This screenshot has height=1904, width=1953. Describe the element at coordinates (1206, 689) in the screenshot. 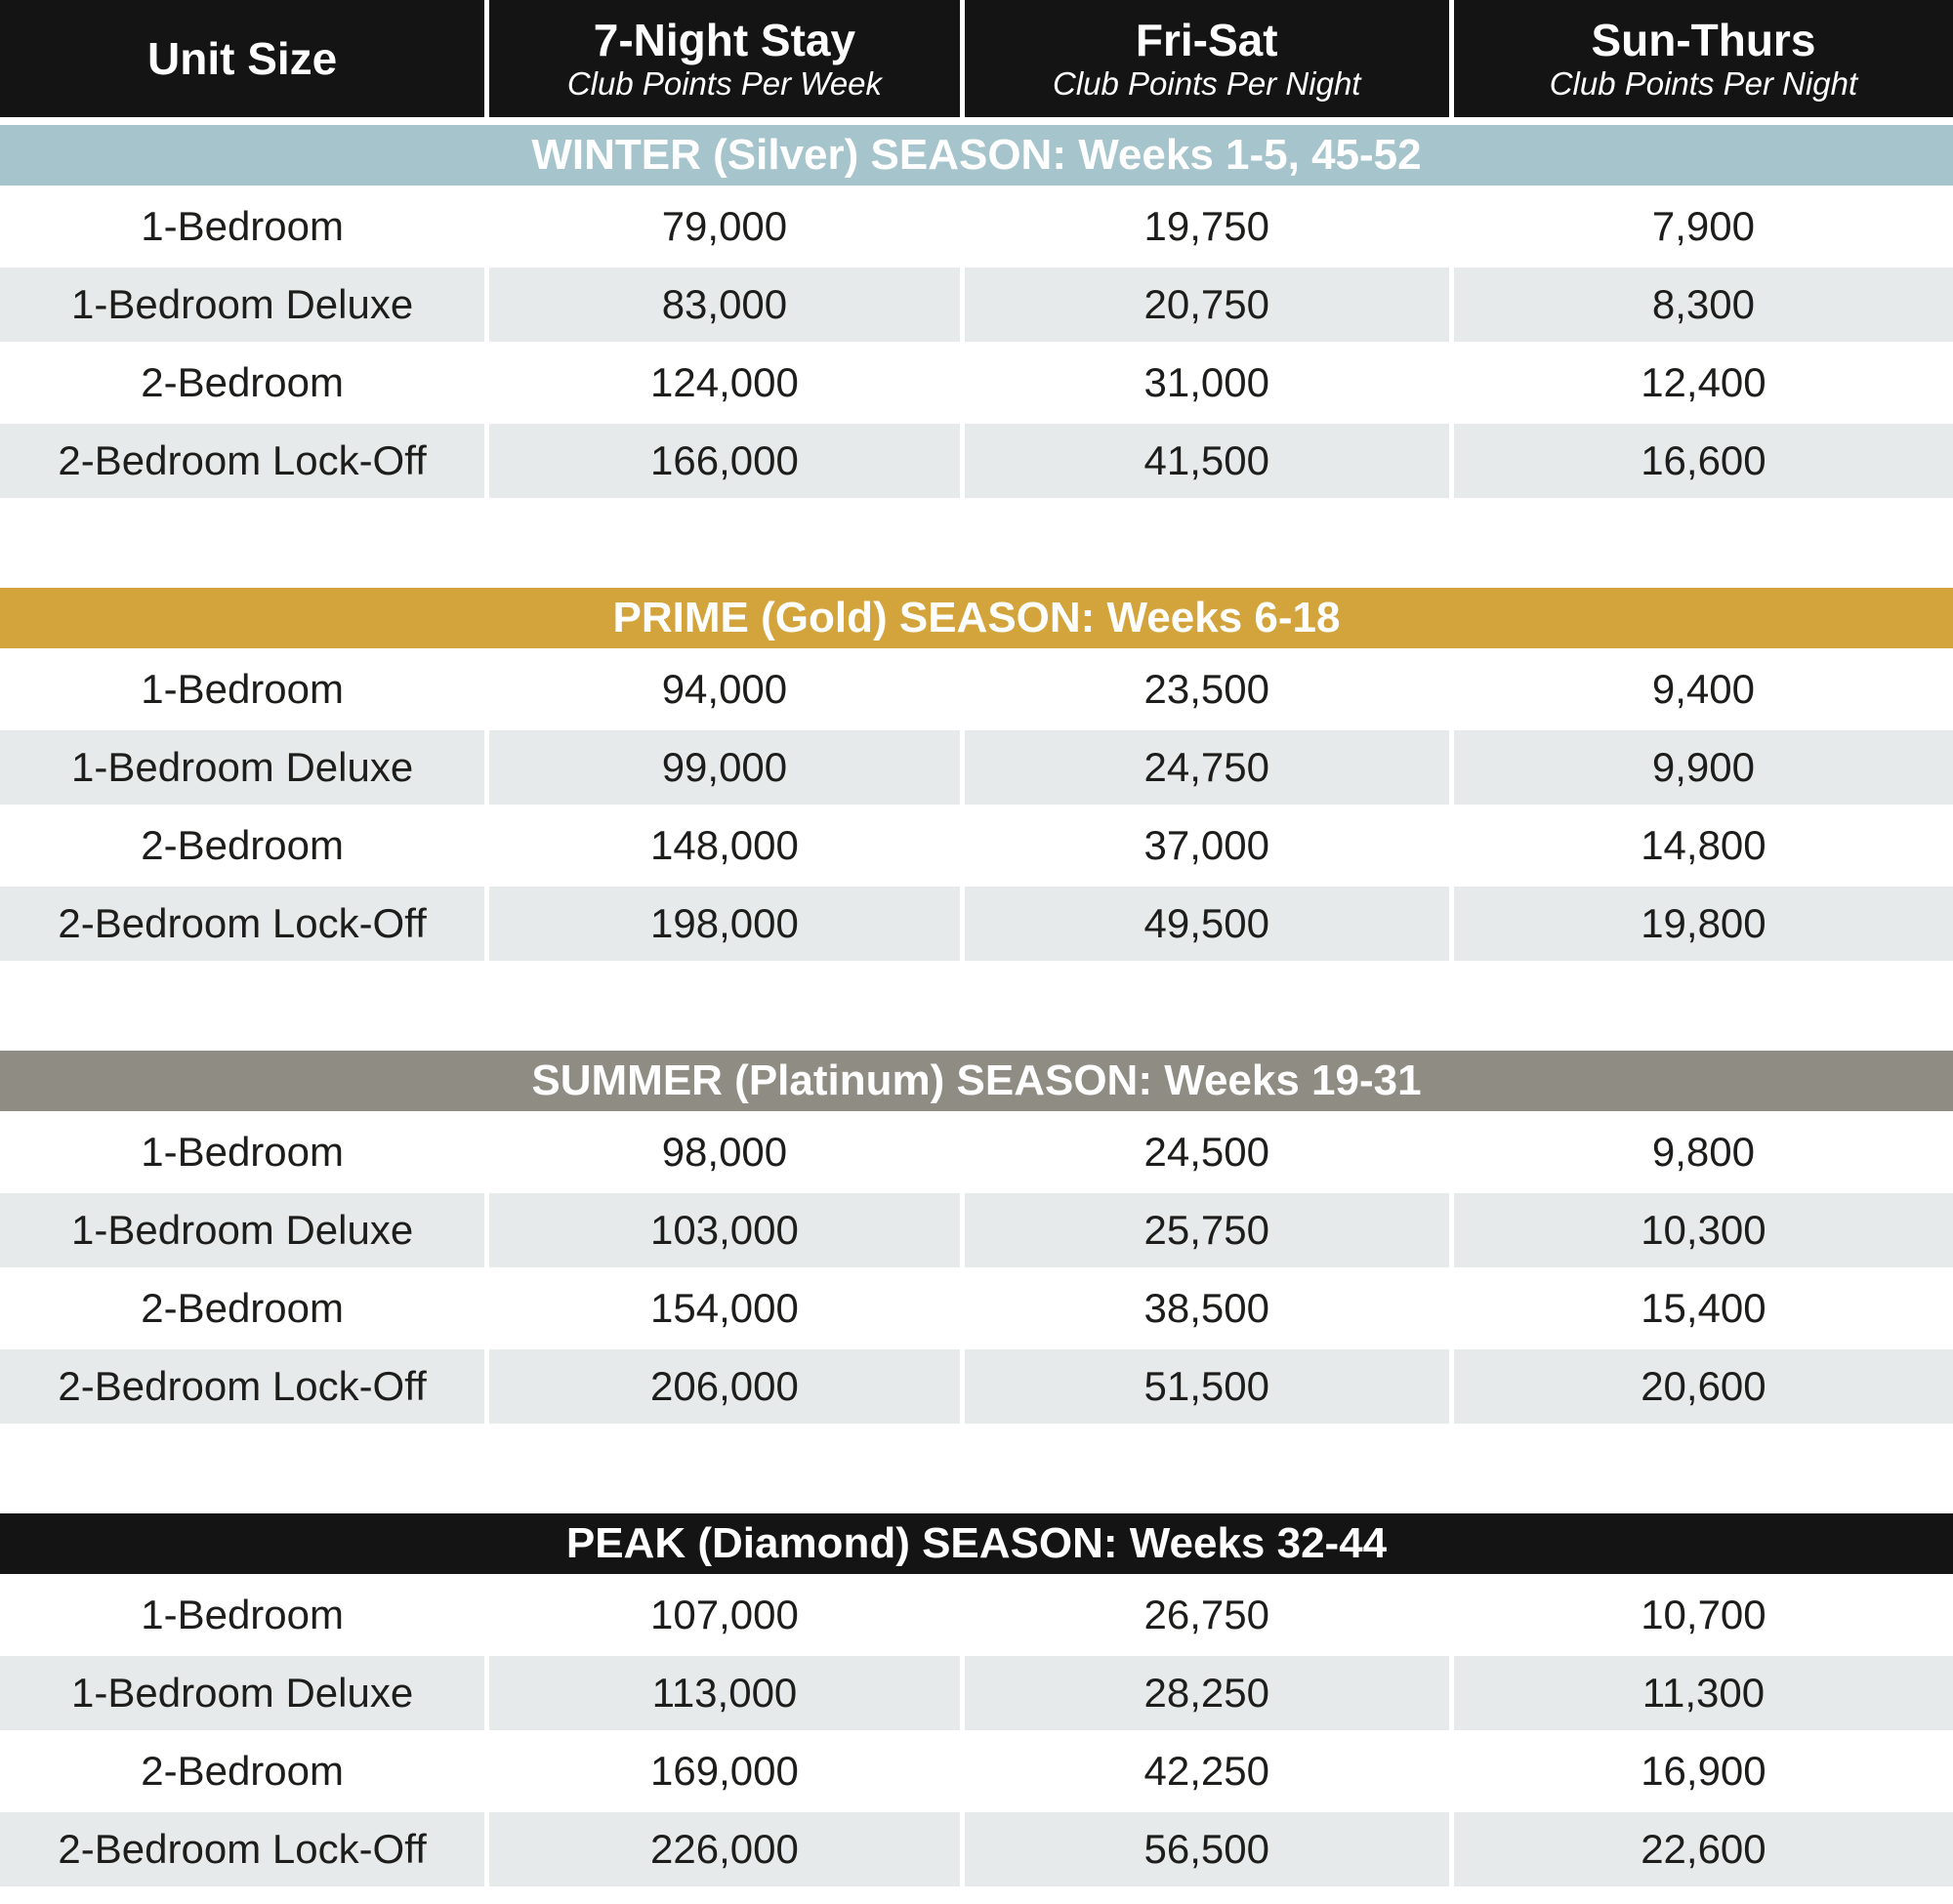

I see `fri-sat-points-cell: 23,500` at that location.